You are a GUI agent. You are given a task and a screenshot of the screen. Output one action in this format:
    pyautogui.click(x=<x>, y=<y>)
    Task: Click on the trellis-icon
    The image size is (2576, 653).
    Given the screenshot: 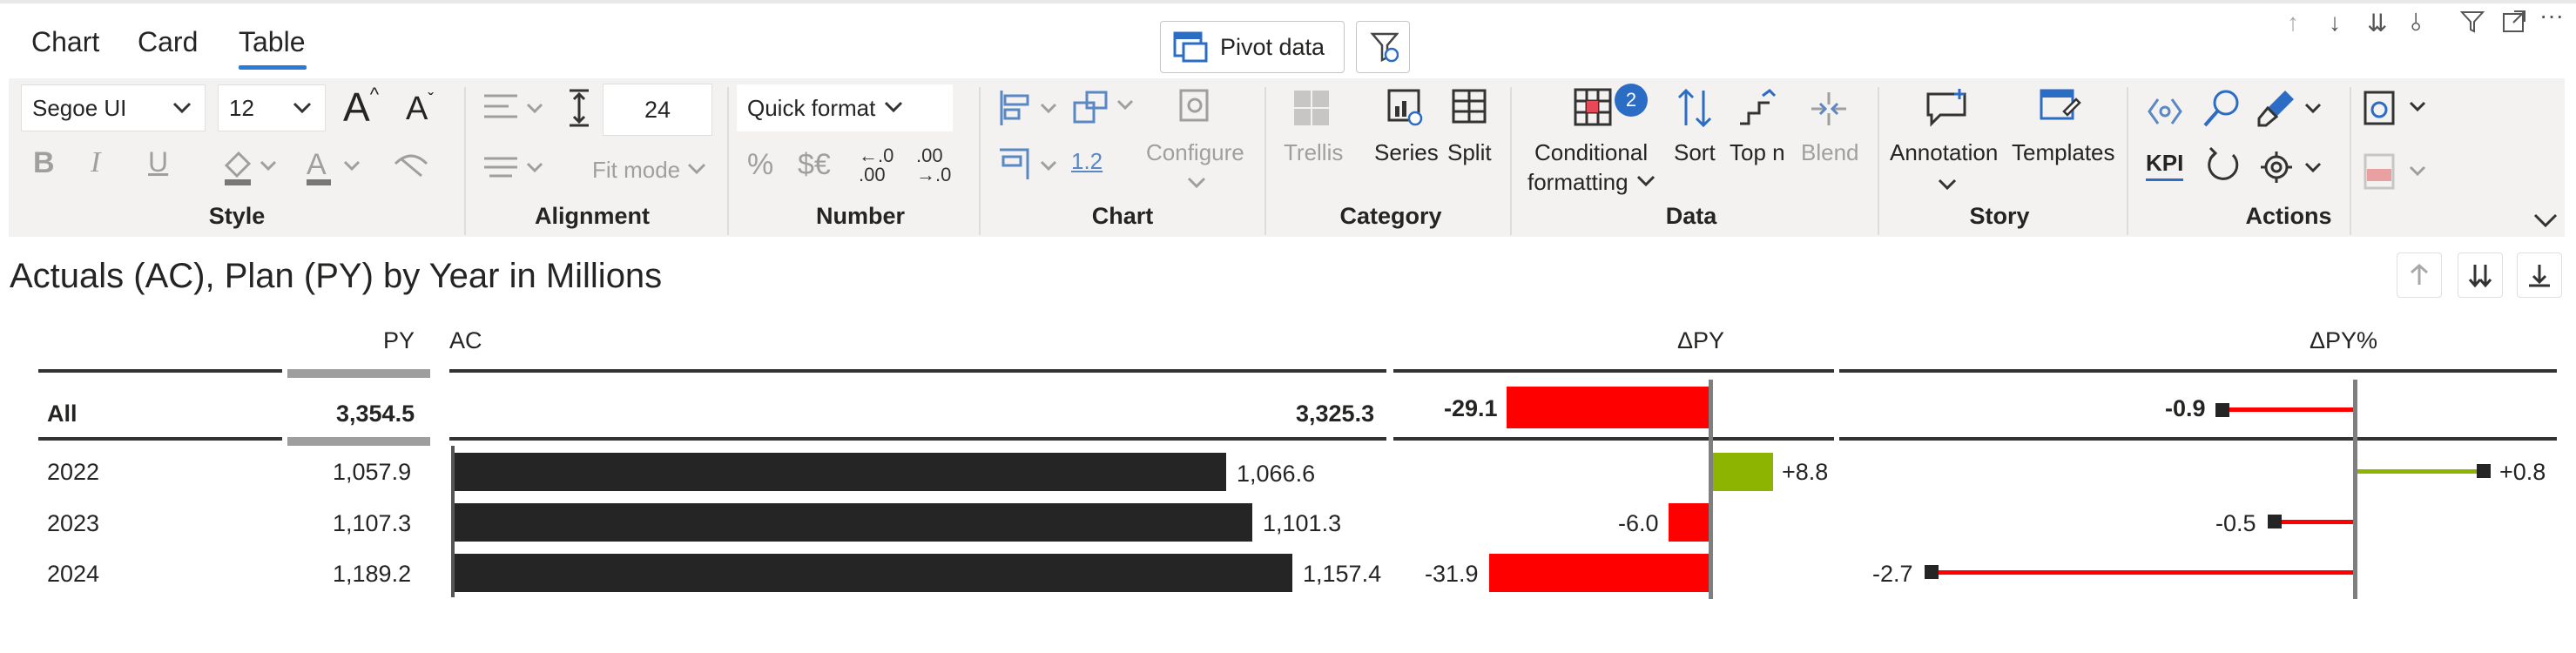 What is the action you would take?
    pyautogui.click(x=1312, y=110)
    